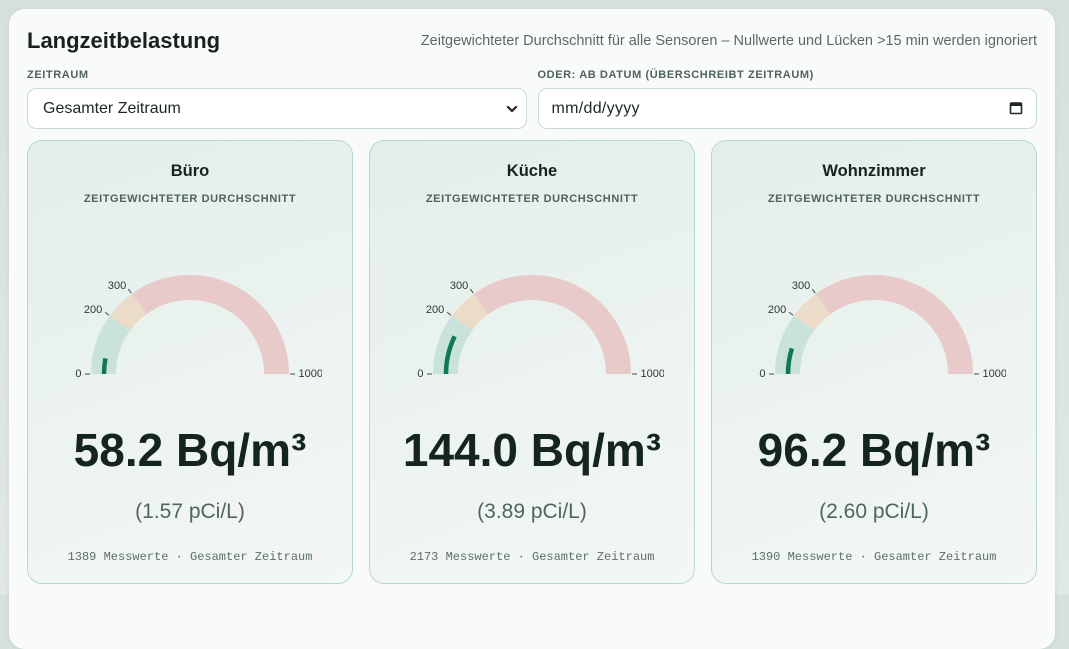  I want to click on average-value-pci: (3.89 pCi/L), so click(532, 511).